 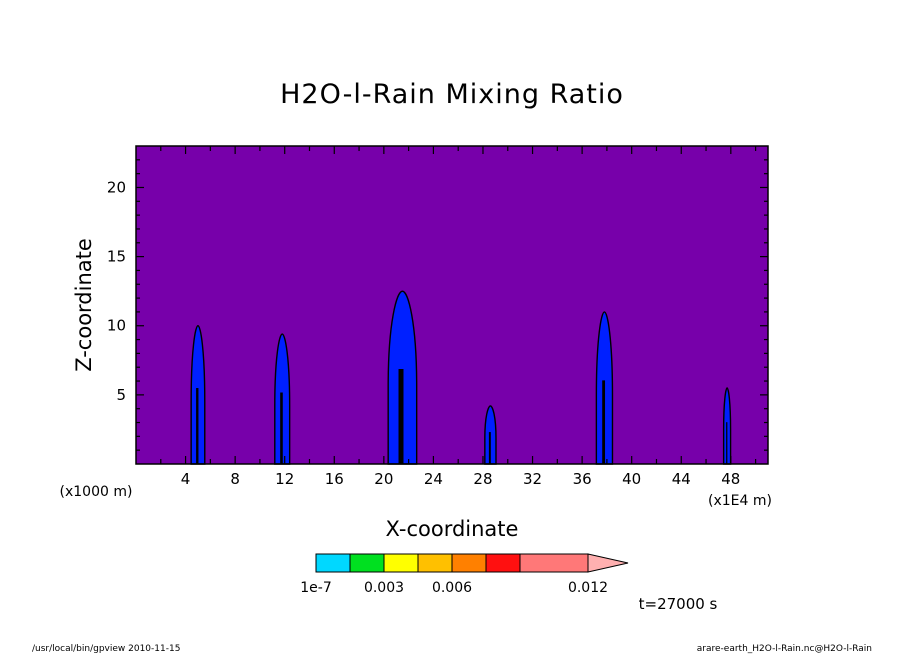 What do you see at coordinates (96, 492) in the screenshot?
I see `x-unit-left: (x1000 m)` at bounding box center [96, 492].